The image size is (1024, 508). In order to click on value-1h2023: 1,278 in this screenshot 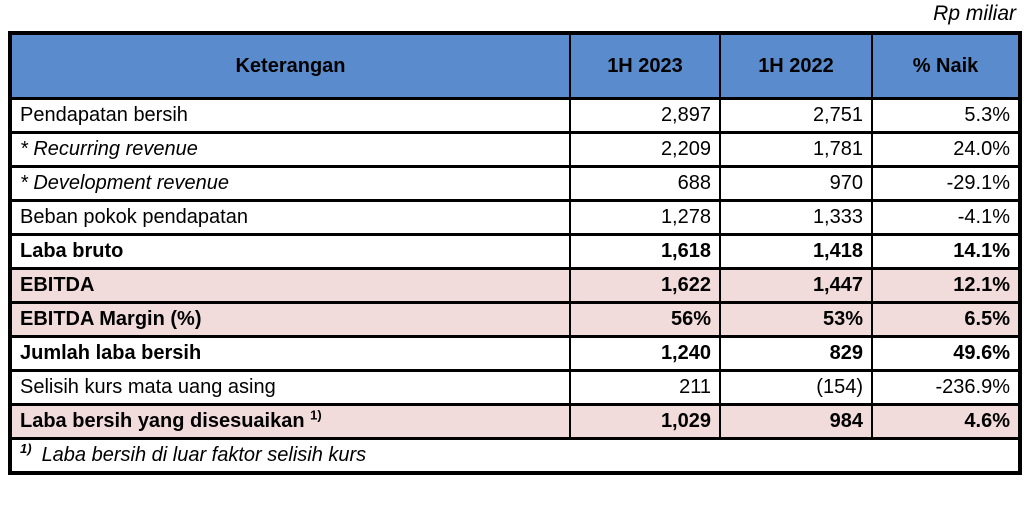, I will do `click(645, 217)`.